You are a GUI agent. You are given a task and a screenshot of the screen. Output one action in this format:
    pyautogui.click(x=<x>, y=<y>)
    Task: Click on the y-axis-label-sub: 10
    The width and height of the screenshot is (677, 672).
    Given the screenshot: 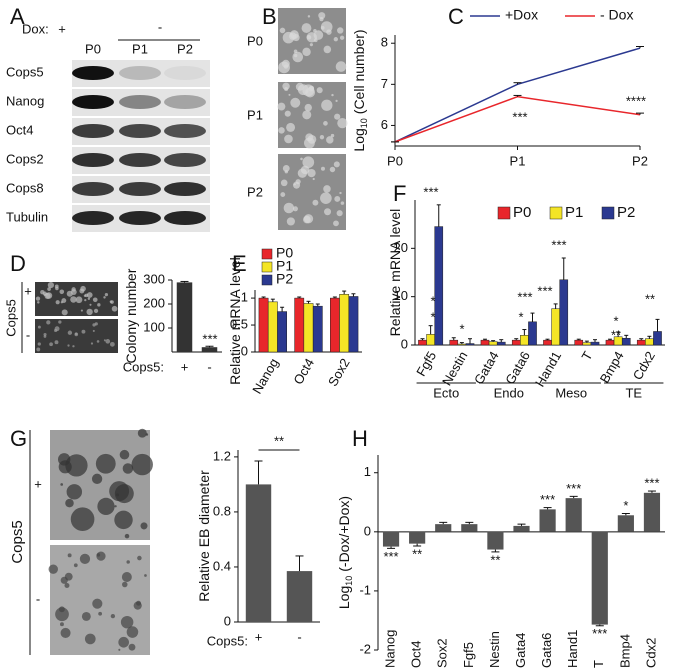 What is the action you would take?
    pyautogui.click(x=364, y=123)
    